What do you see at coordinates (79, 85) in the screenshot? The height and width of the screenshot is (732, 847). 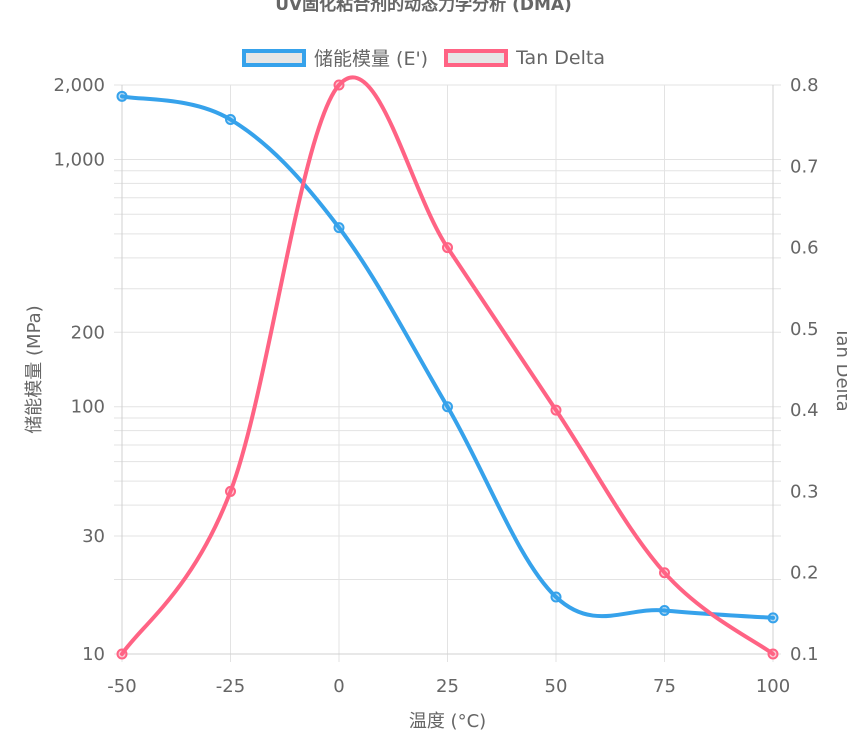 I see `y-left-tick-label: 2,000` at bounding box center [79, 85].